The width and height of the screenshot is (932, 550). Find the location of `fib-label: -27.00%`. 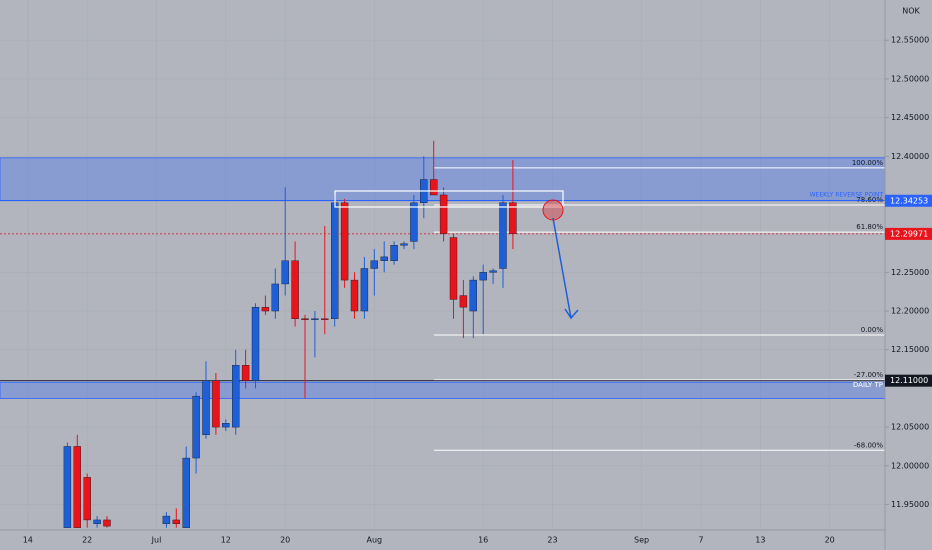

fib-label: -27.00% is located at coordinates (869, 375).